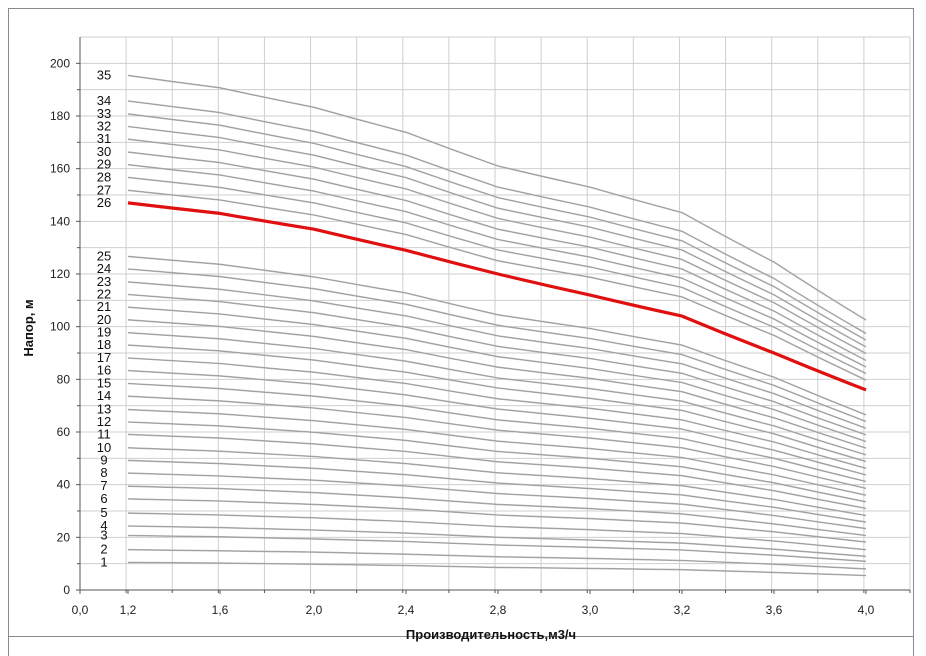 Image resolution: width=926 pixels, height=656 pixels. What do you see at coordinates (104, 332) in the screenshot?
I see `curve-label-19: 19` at bounding box center [104, 332].